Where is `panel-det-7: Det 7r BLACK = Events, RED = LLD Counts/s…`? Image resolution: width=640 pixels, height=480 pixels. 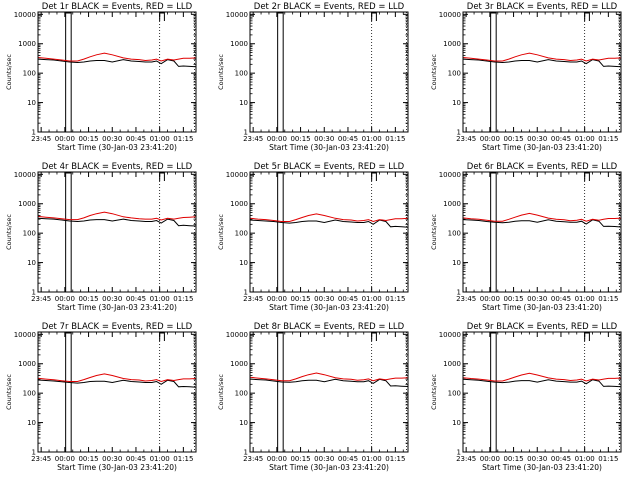
panel-det-7: Det 7r BLACK = Events, RED = LLD Counts/s… is located at coordinates (101, 397).